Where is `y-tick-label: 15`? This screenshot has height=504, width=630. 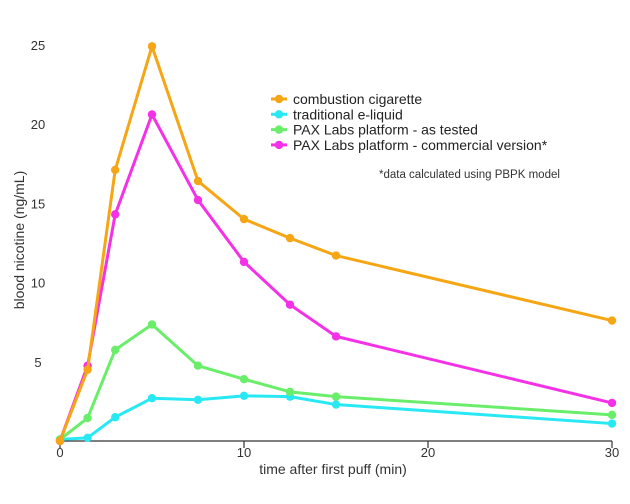 y-tick-label: 15 is located at coordinates (38, 203).